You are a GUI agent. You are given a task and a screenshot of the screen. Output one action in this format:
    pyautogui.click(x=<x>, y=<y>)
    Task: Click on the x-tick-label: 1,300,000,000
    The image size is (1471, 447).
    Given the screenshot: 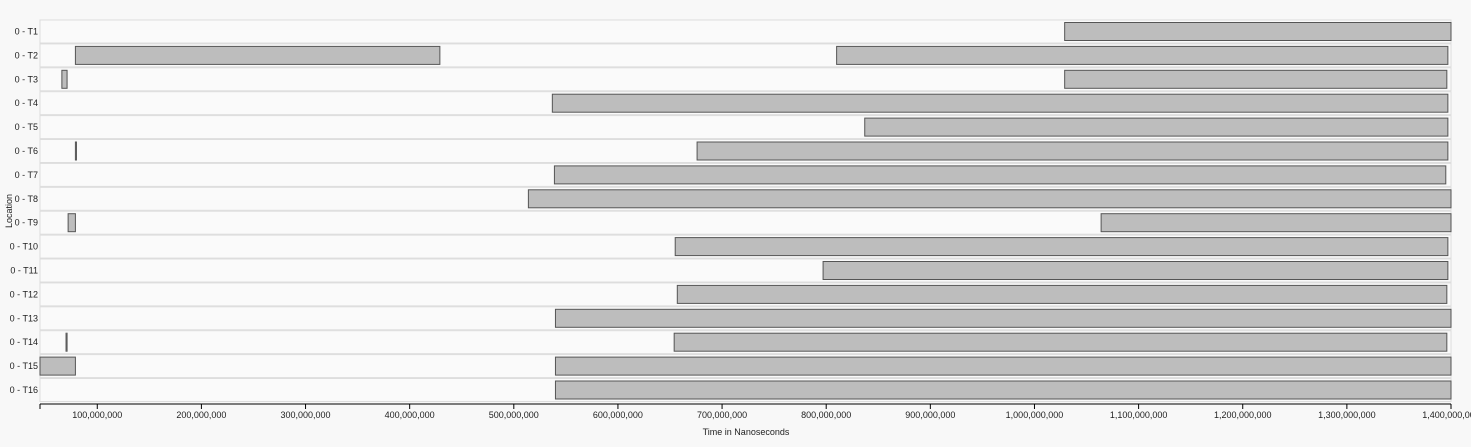 What is the action you would take?
    pyautogui.click(x=1347, y=415)
    